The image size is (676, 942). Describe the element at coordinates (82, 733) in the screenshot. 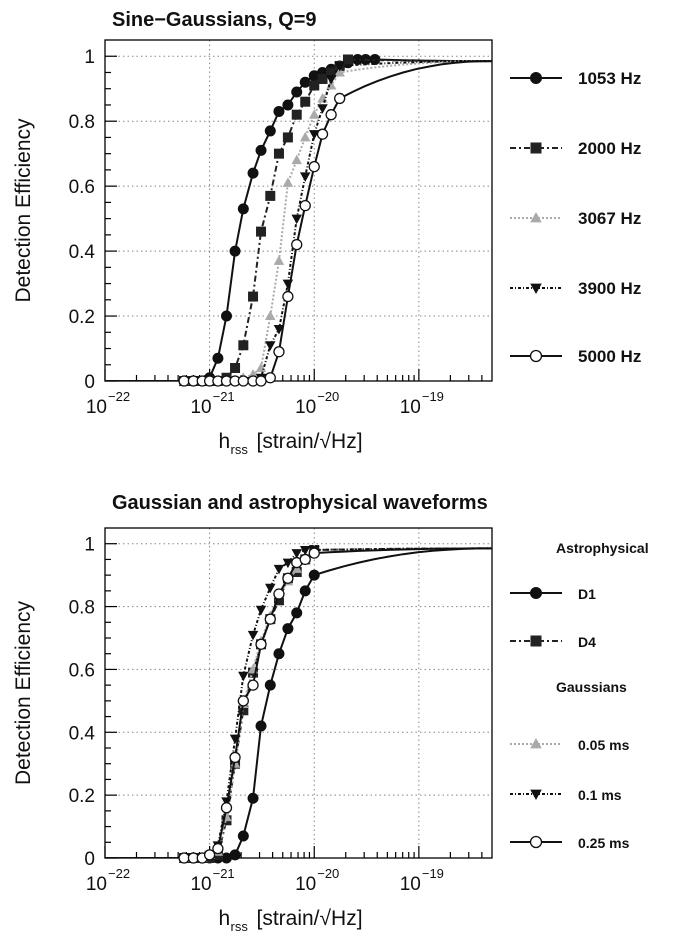

I see `y-tick-label: 0.4` at that location.